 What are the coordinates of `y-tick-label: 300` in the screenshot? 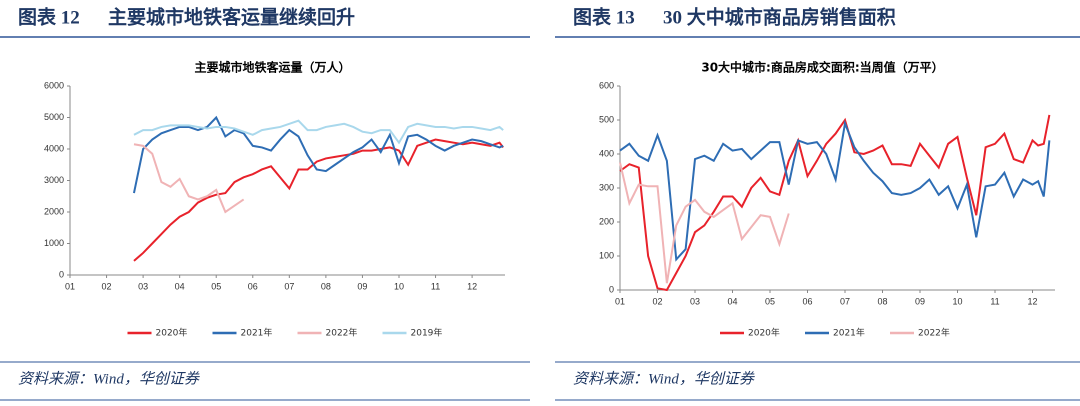 It's located at (606, 187).